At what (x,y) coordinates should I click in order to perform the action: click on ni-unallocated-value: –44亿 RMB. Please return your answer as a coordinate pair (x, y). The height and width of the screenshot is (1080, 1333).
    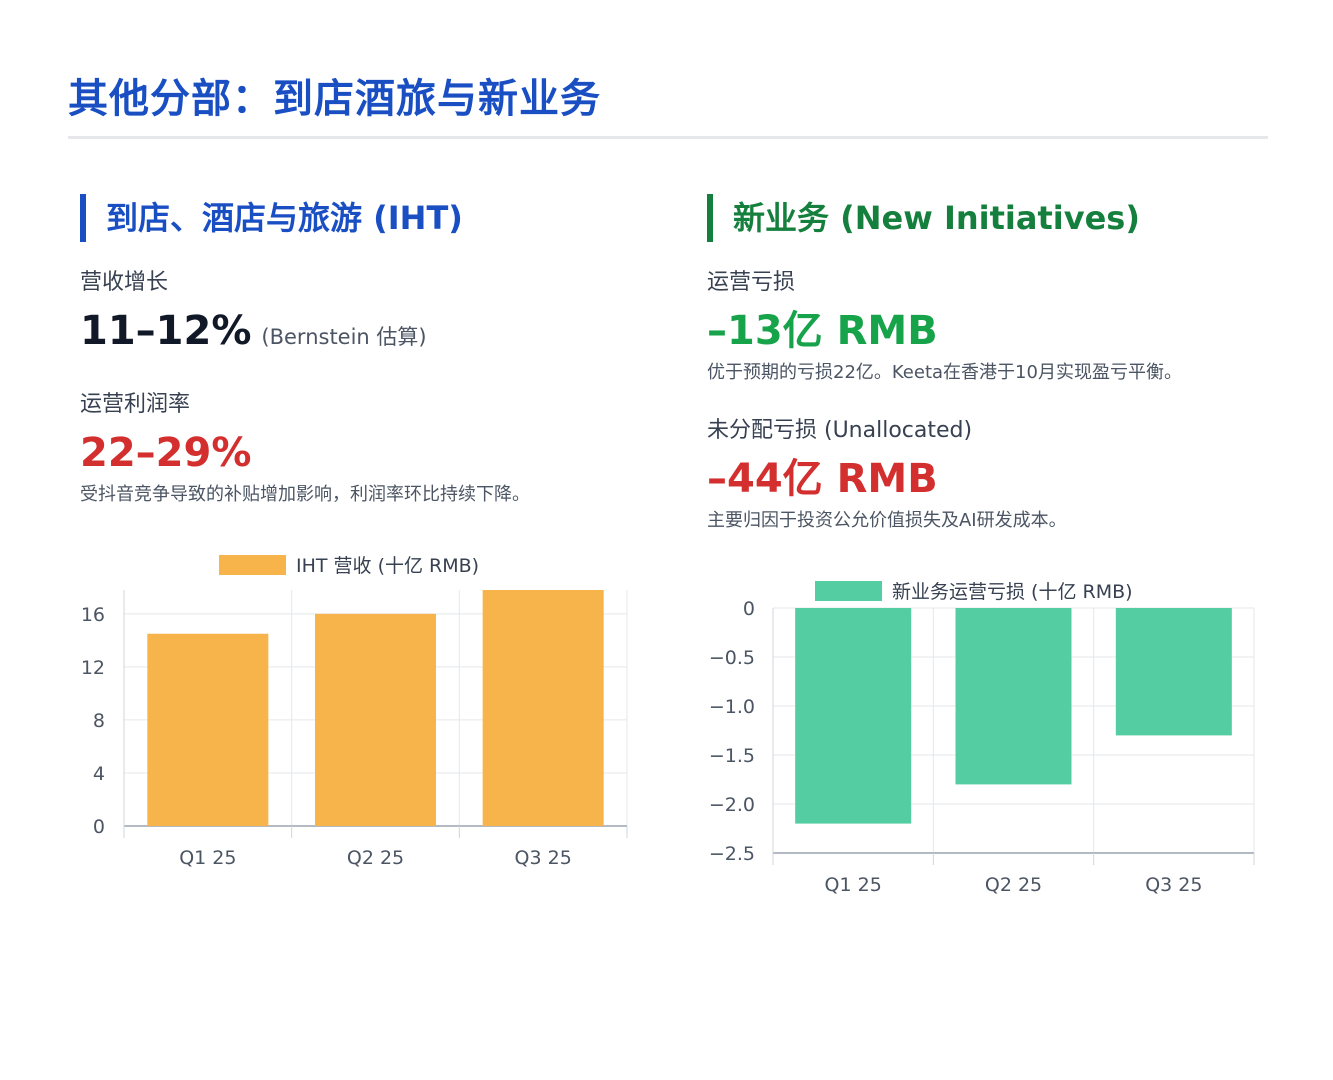
    Looking at the image, I should click on (822, 479).